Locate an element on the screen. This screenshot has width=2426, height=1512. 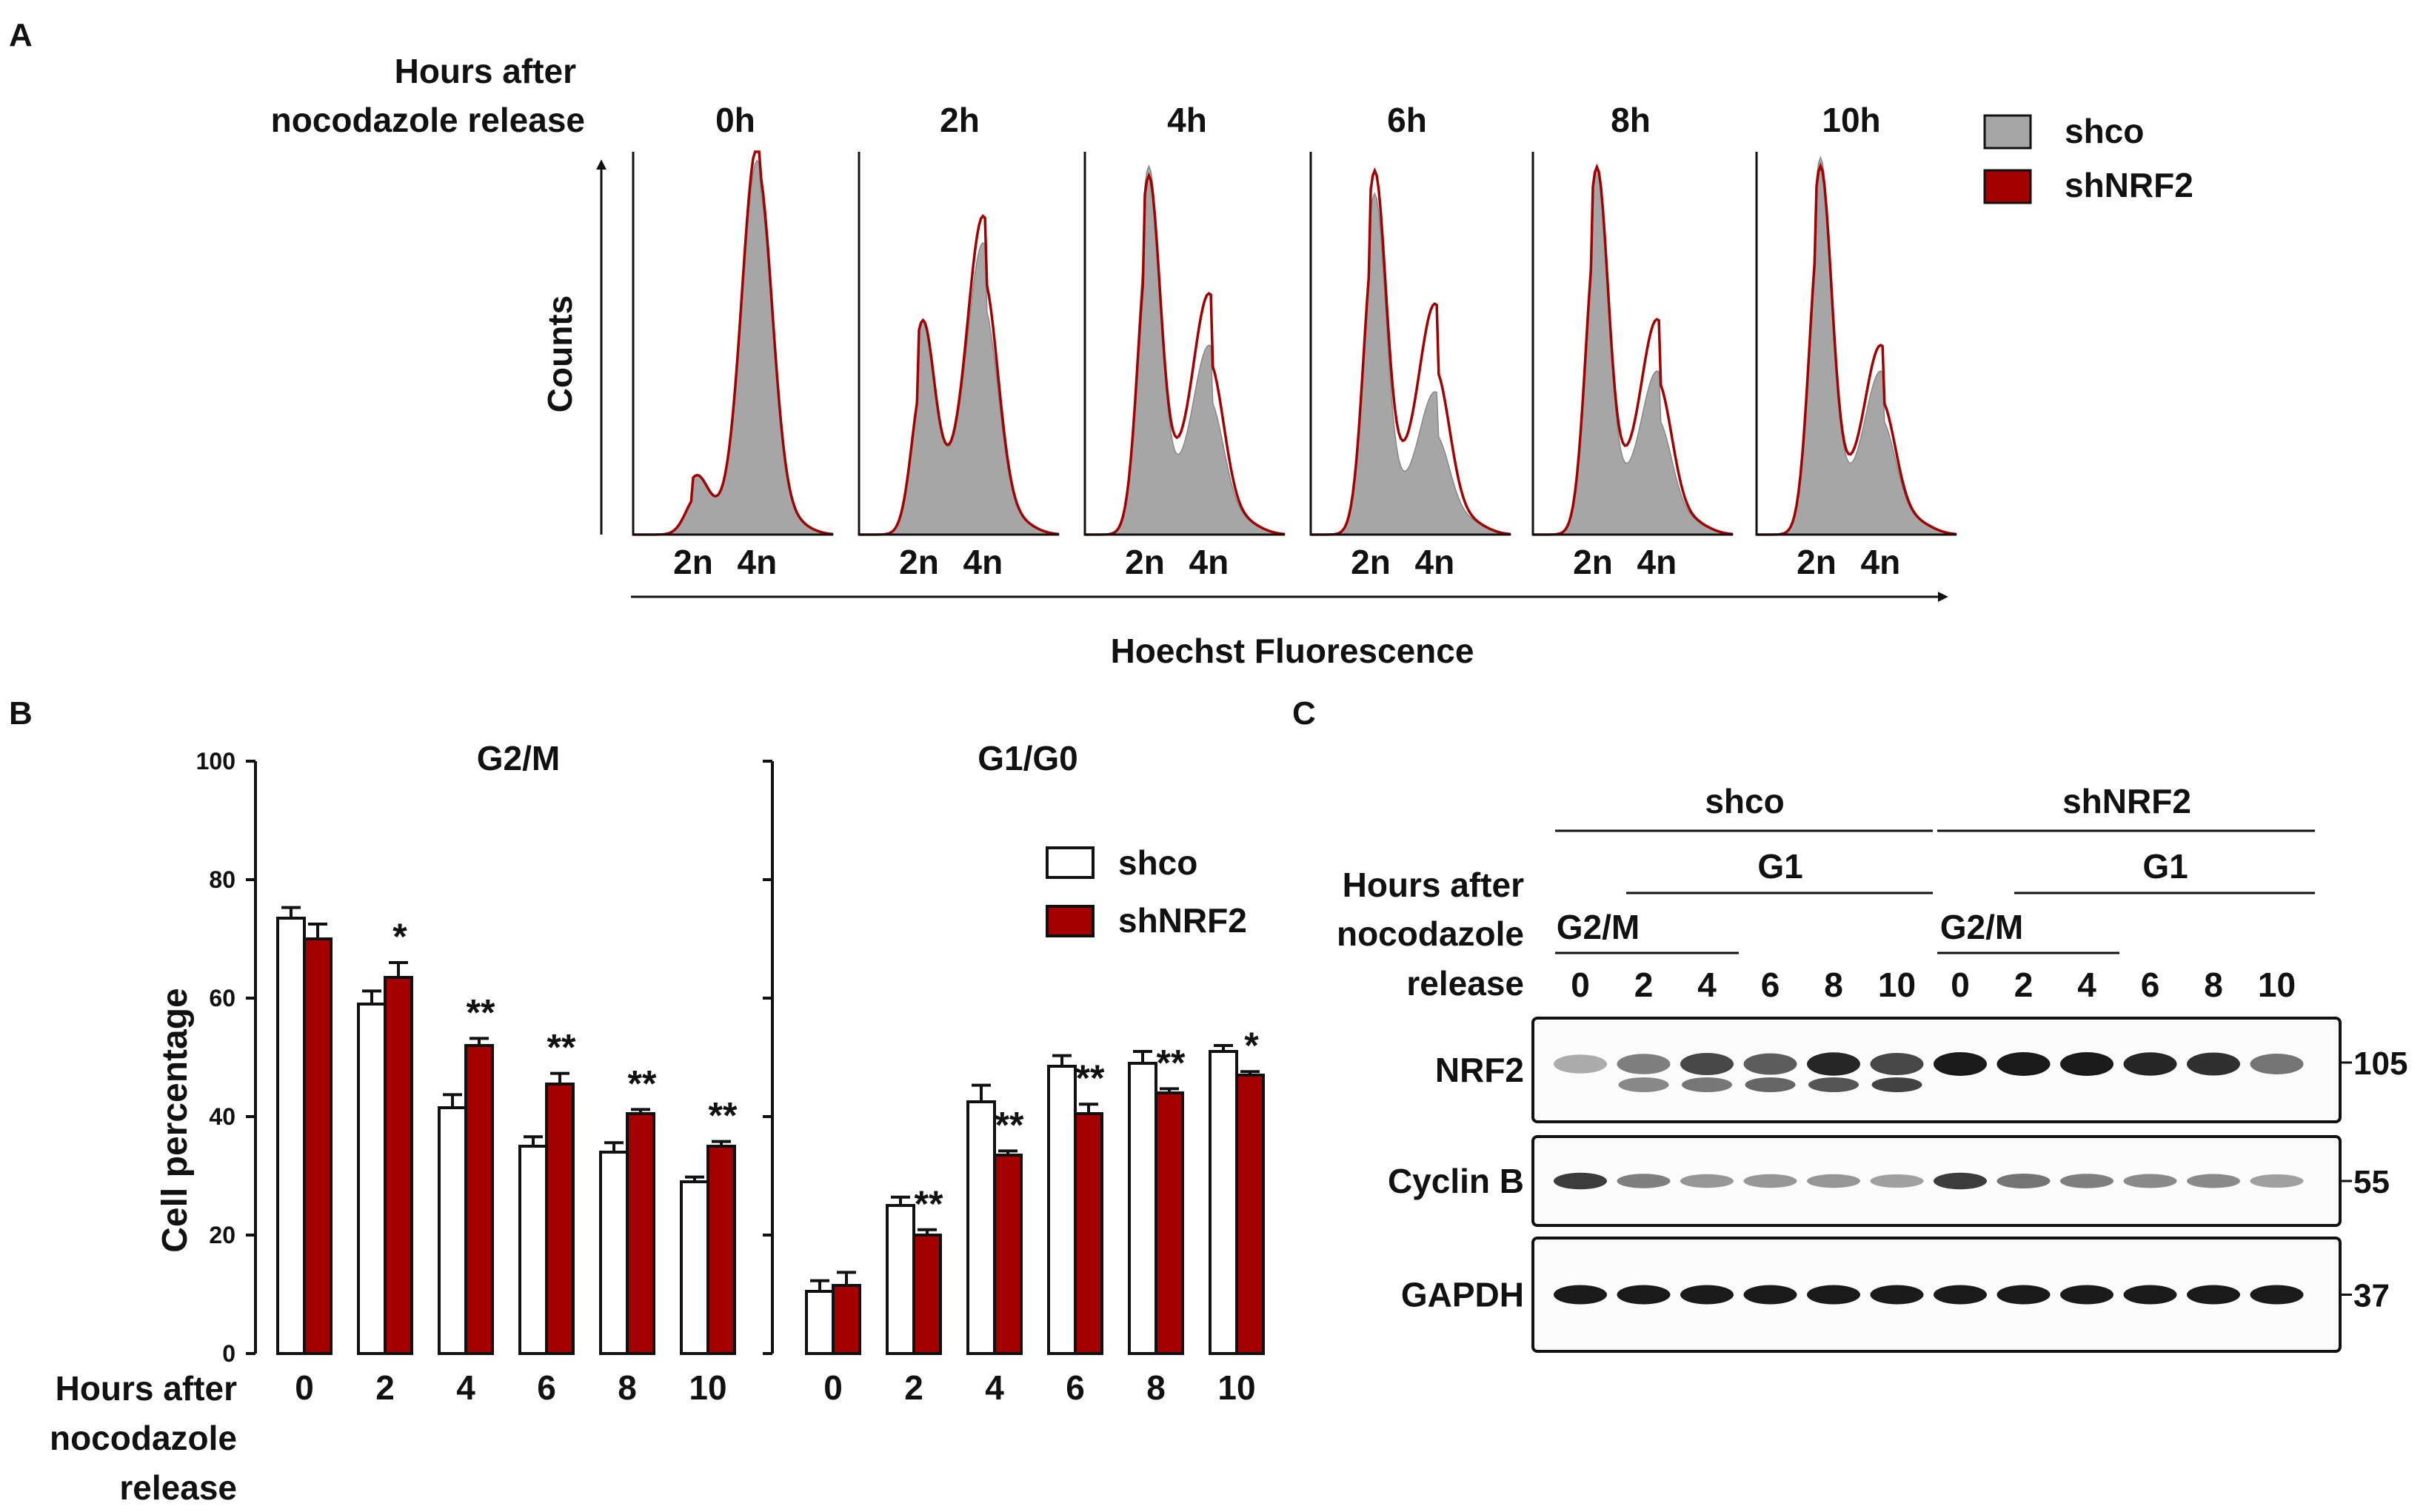
western-blots: NRF2 105 Cyclin B 55 GAPDH 37 is located at coordinates (1898, 1185).